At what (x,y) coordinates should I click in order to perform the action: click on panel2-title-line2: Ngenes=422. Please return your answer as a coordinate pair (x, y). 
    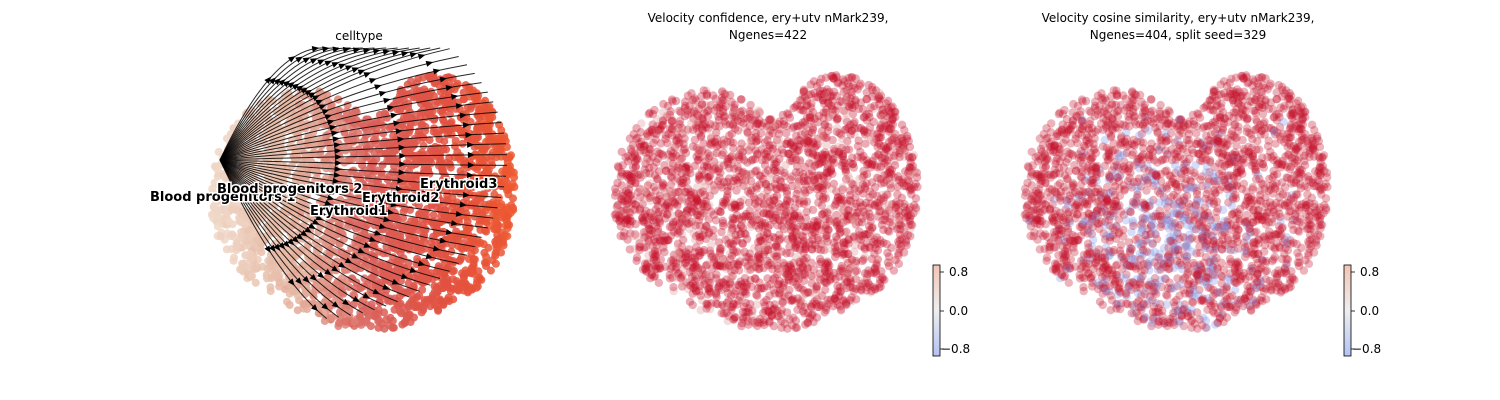
    Looking at the image, I should click on (768, 35).